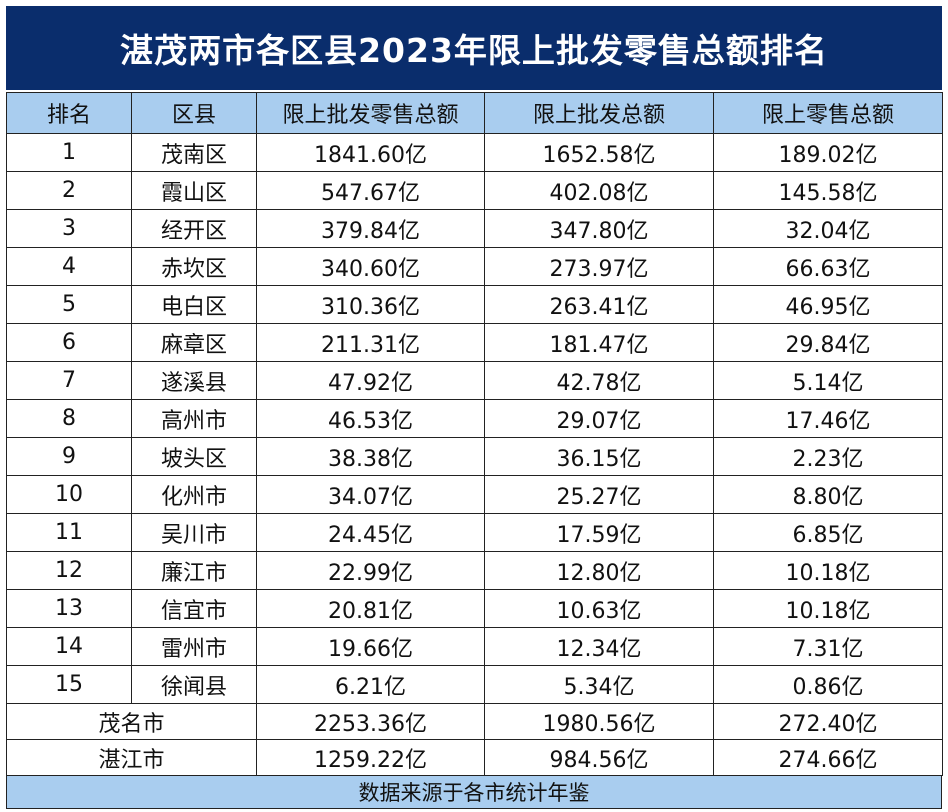  I want to click on header-row: 排名 区县 限上批发零售总额 限上批发总额 限上零售总额, so click(474, 113).